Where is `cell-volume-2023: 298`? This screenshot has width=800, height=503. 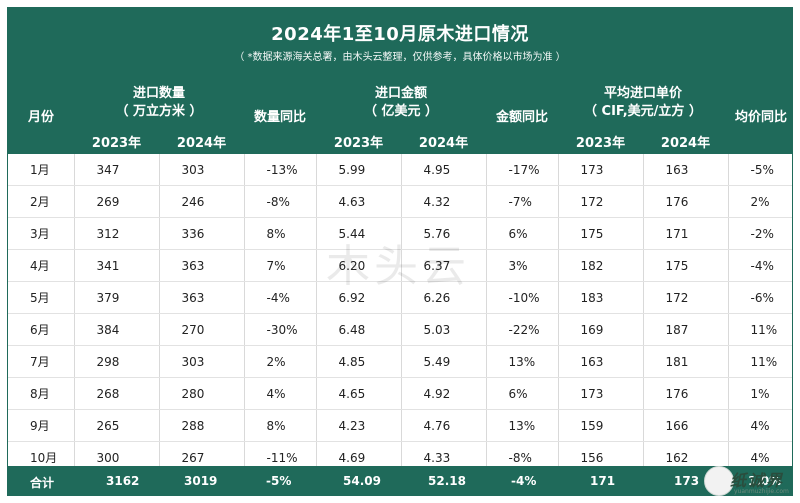
cell-volume-2023: 298 is located at coordinates (117, 361).